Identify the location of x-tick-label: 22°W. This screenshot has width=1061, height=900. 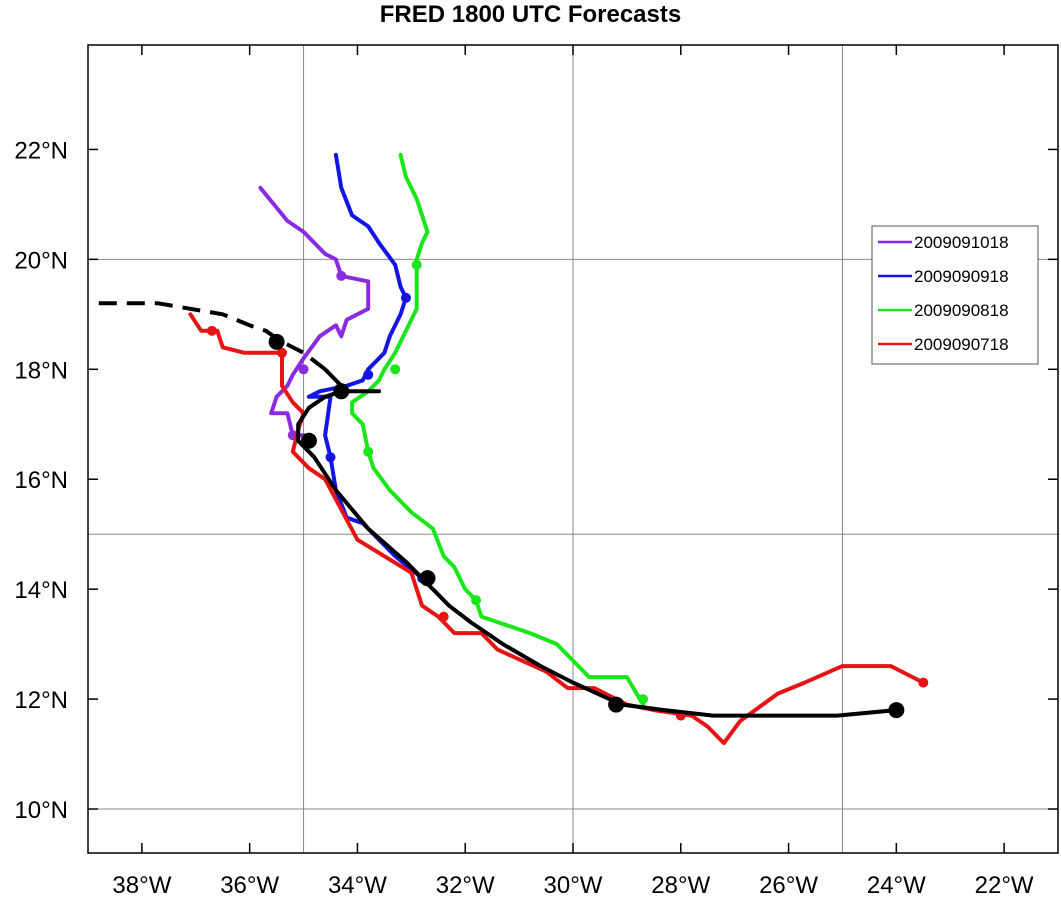
(1004, 885).